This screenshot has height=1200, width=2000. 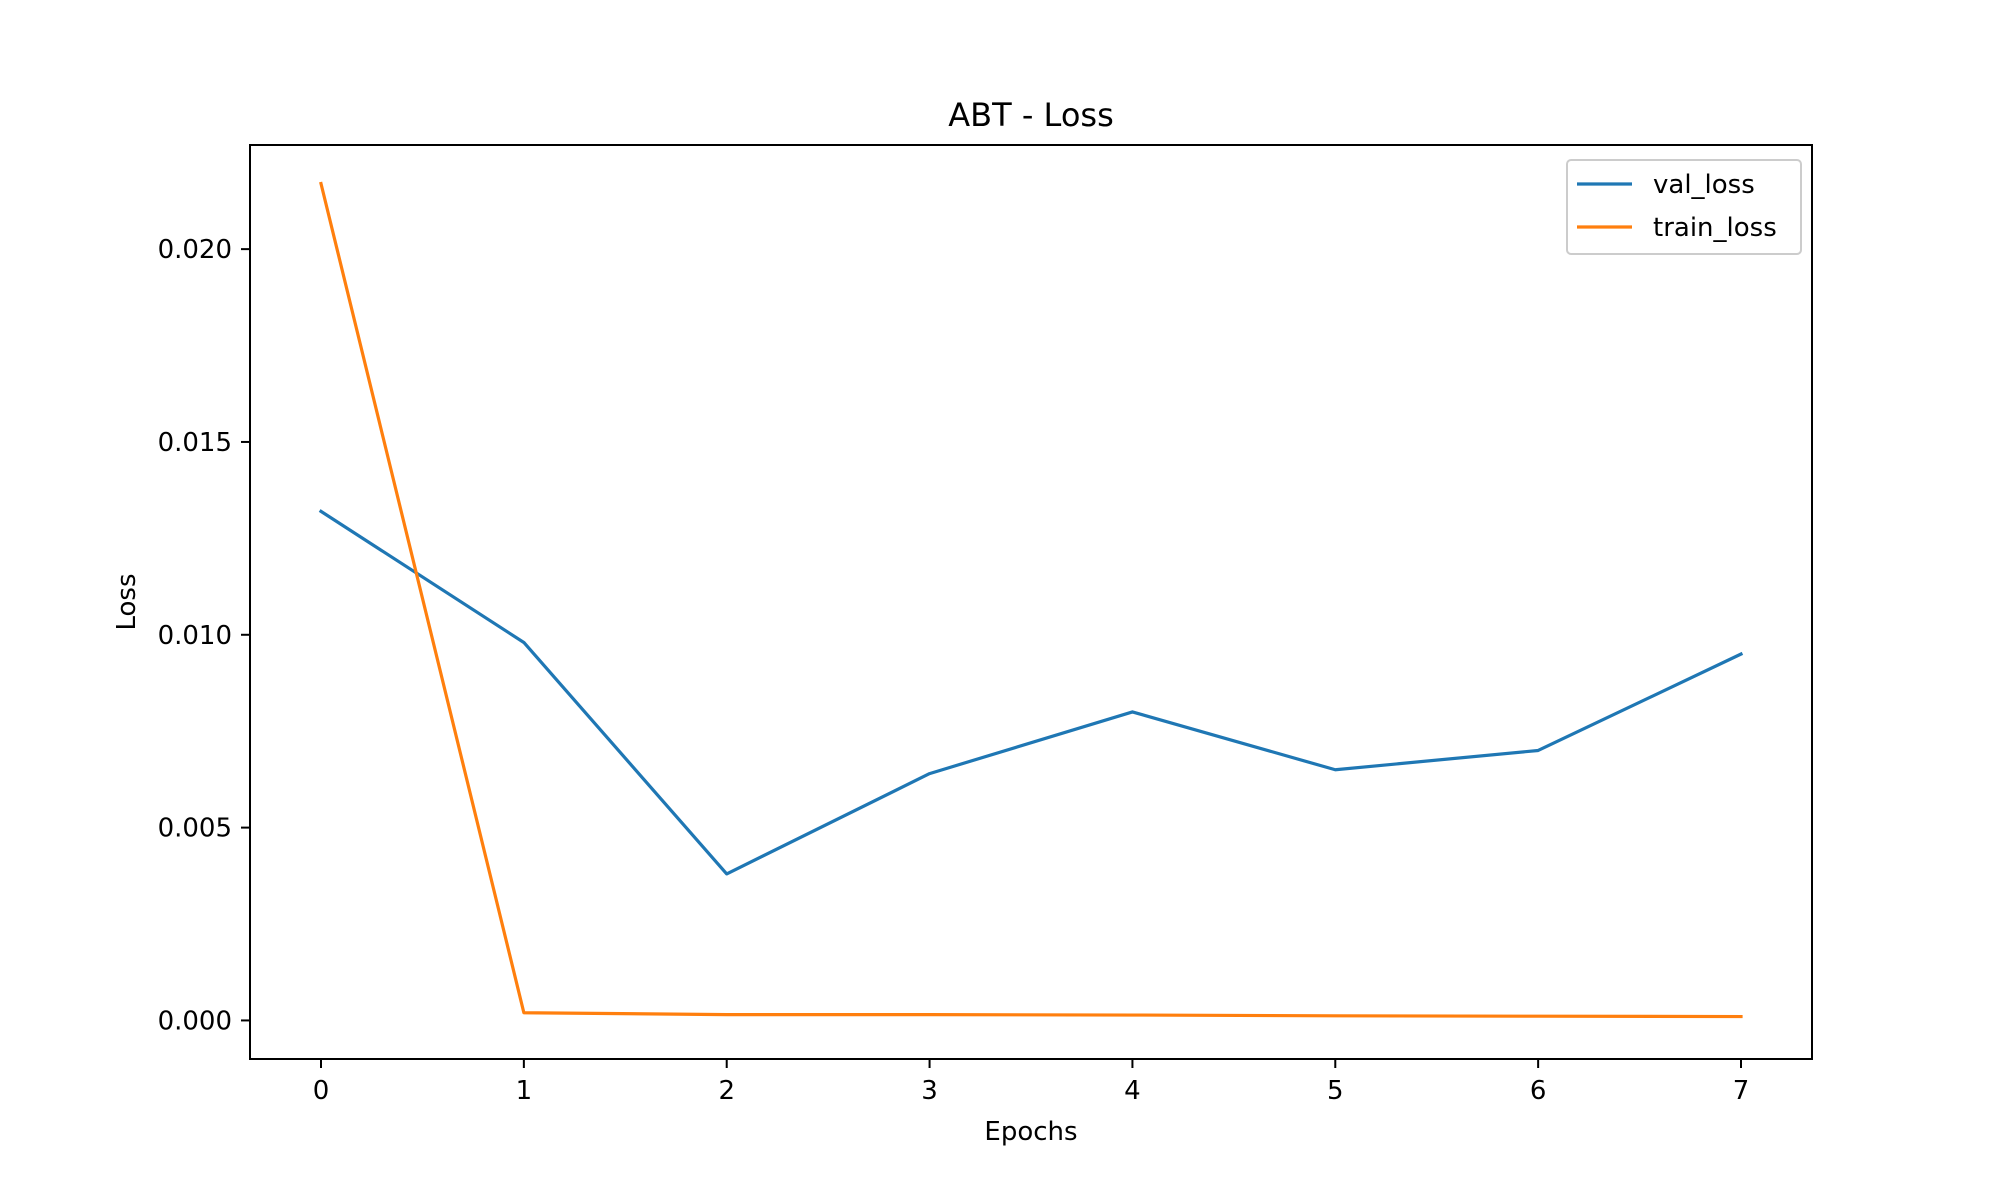 I want to click on y-tick-label: 0.000, so click(x=195, y=1021).